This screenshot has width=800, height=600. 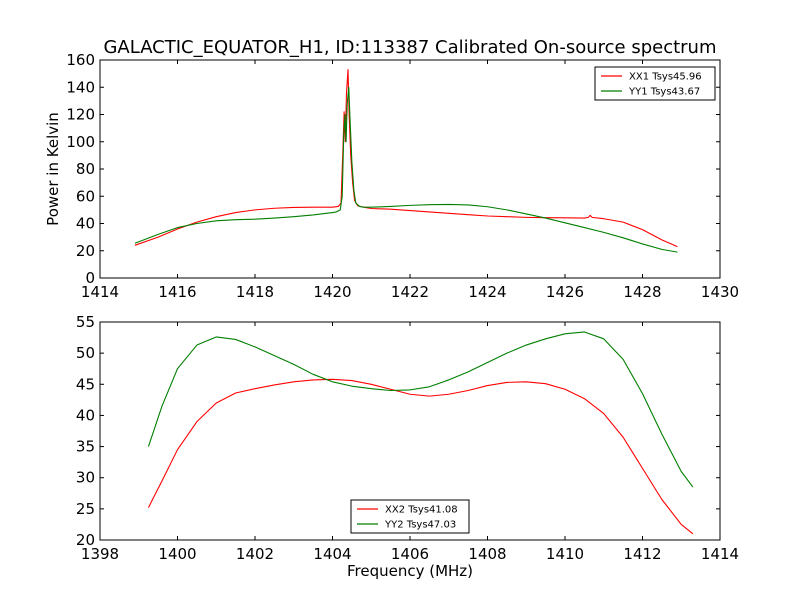 I want to click on x-tick-label-1-0: 1398, so click(x=100, y=554).